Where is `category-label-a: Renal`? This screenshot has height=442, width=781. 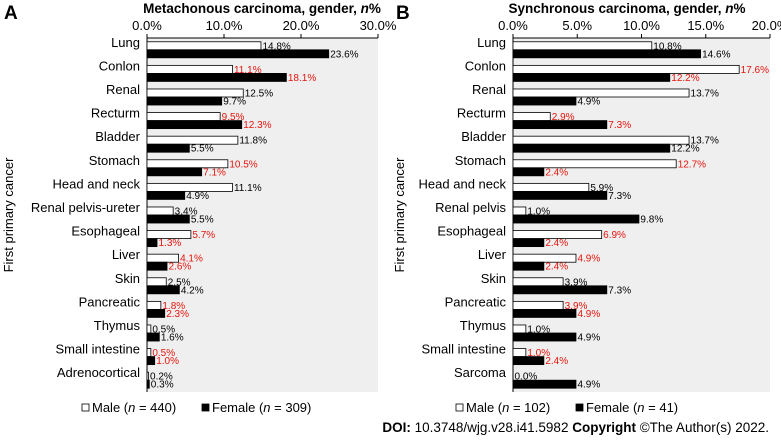
category-label-a: Renal is located at coordinates (123, 89).